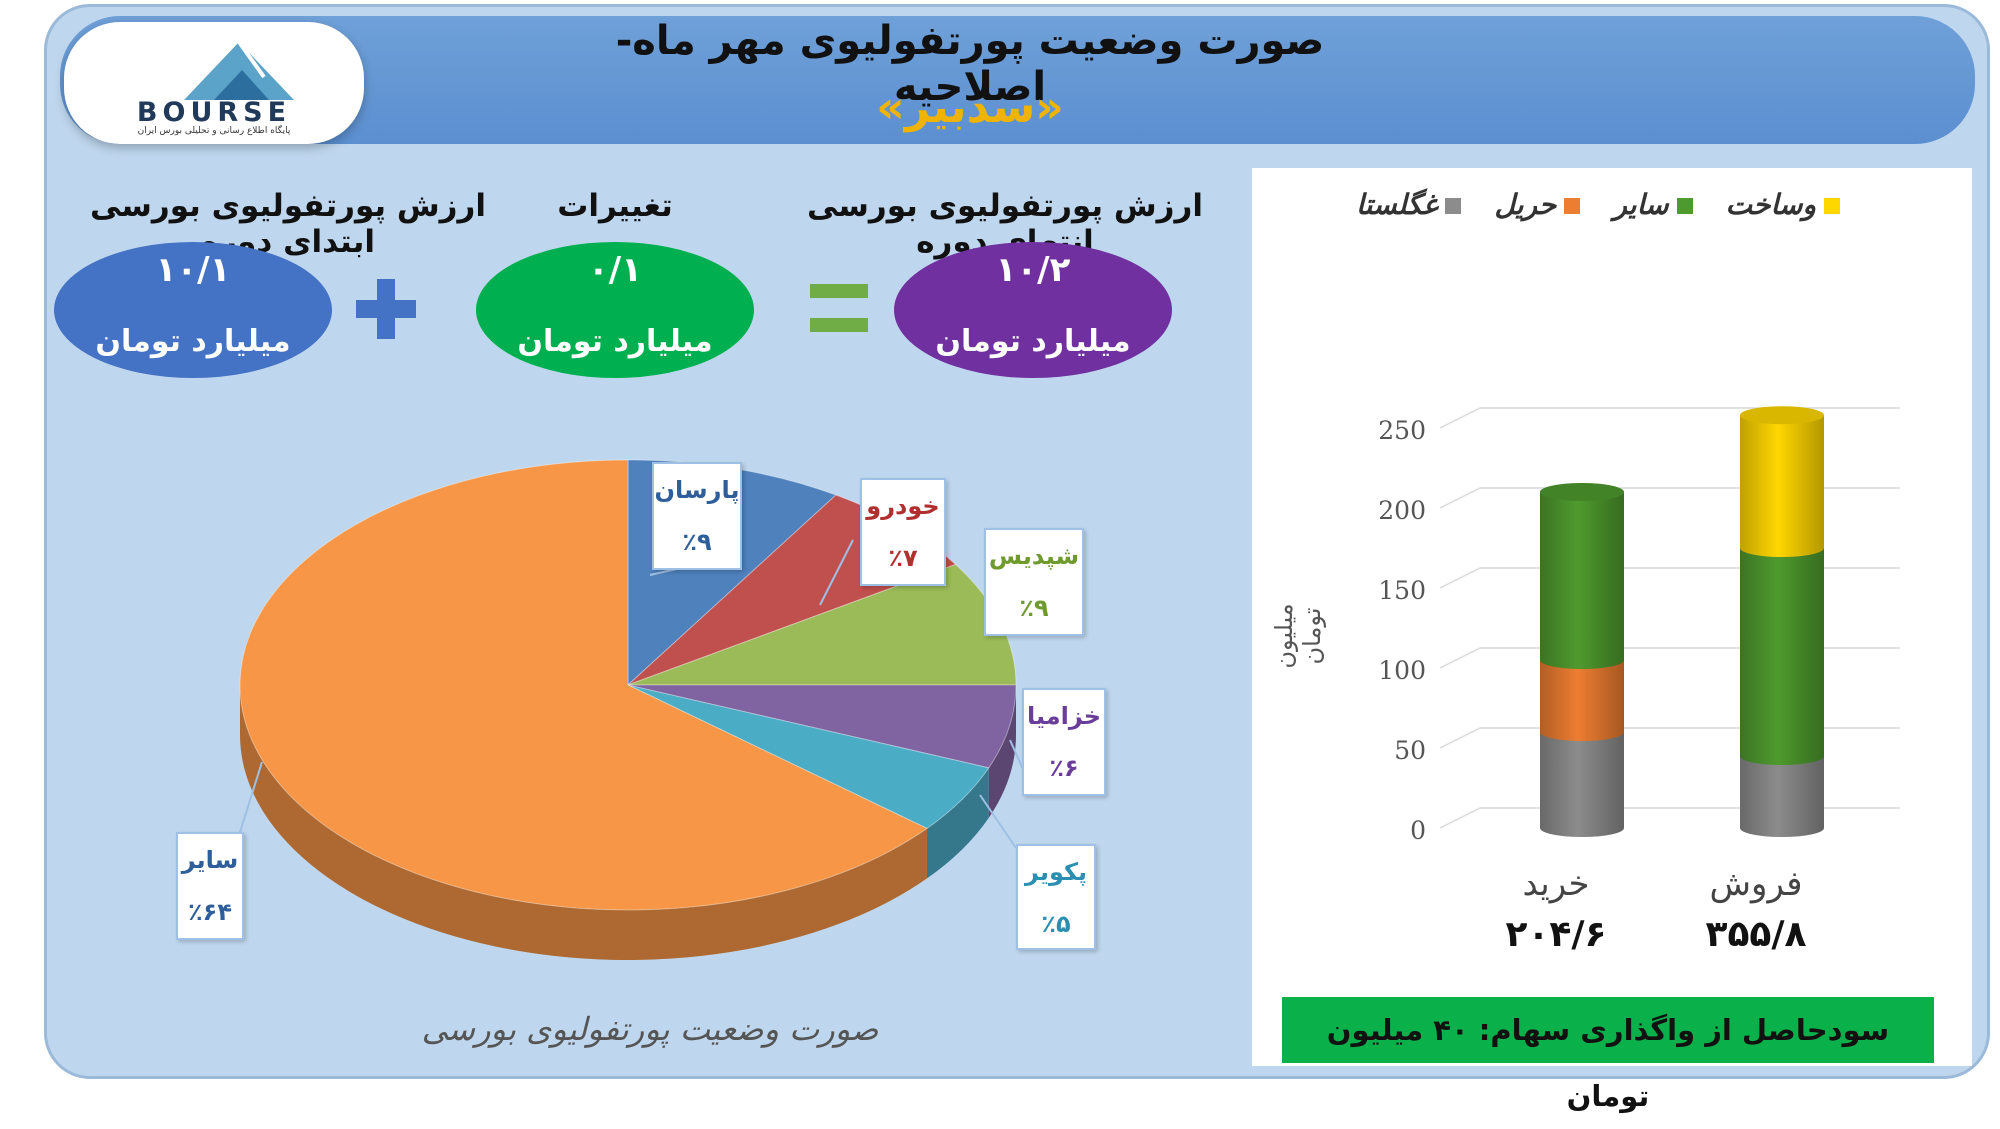 This screenshot has width=2000, height=1129. I want to click on legend-item-ghgolesta: غگلستا, so click(1409, 204).